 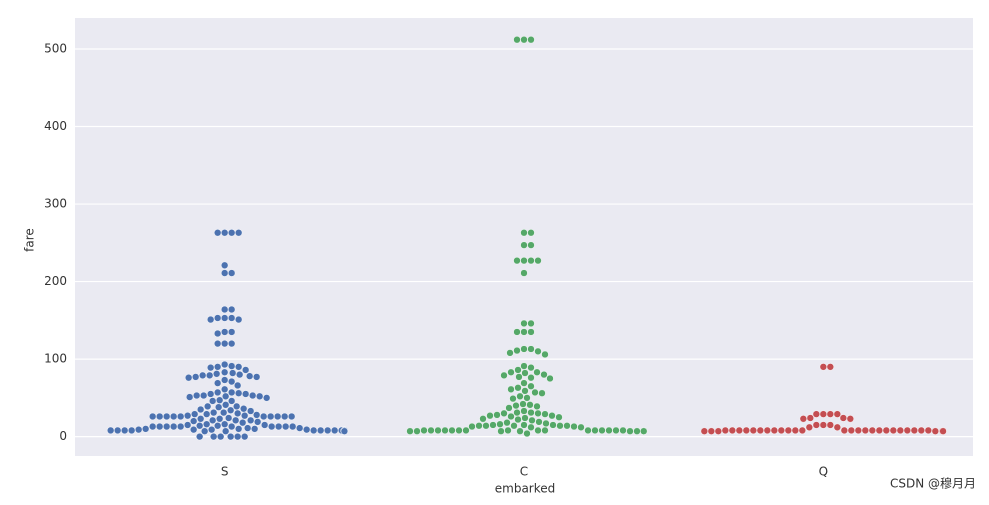 I want to click on y-axis-label: fare, so click(x=30, y=240).